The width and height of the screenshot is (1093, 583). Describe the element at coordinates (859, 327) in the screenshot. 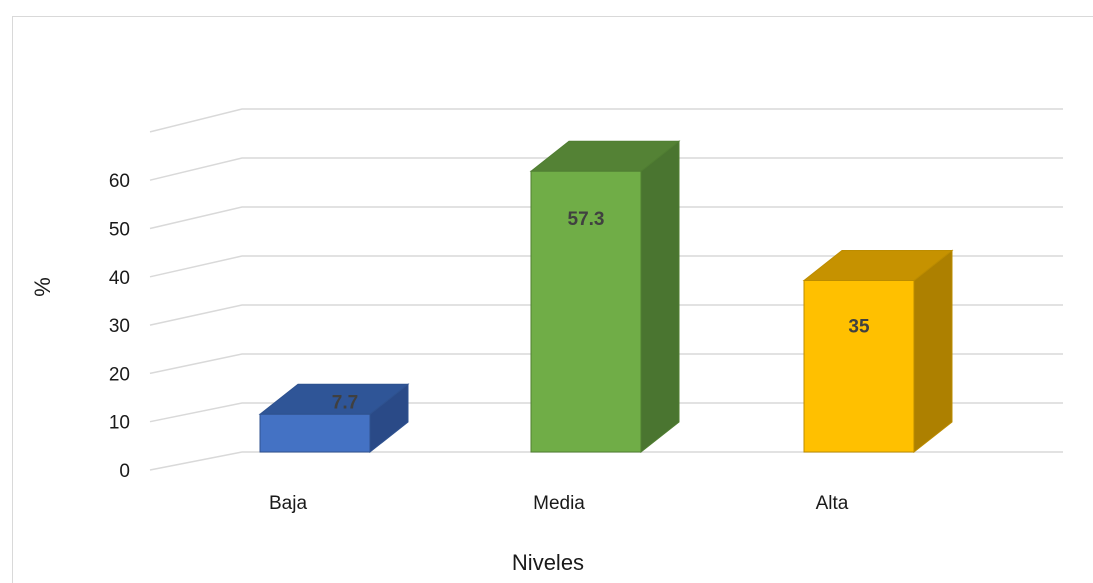

I see `data-label: 35` at that location.